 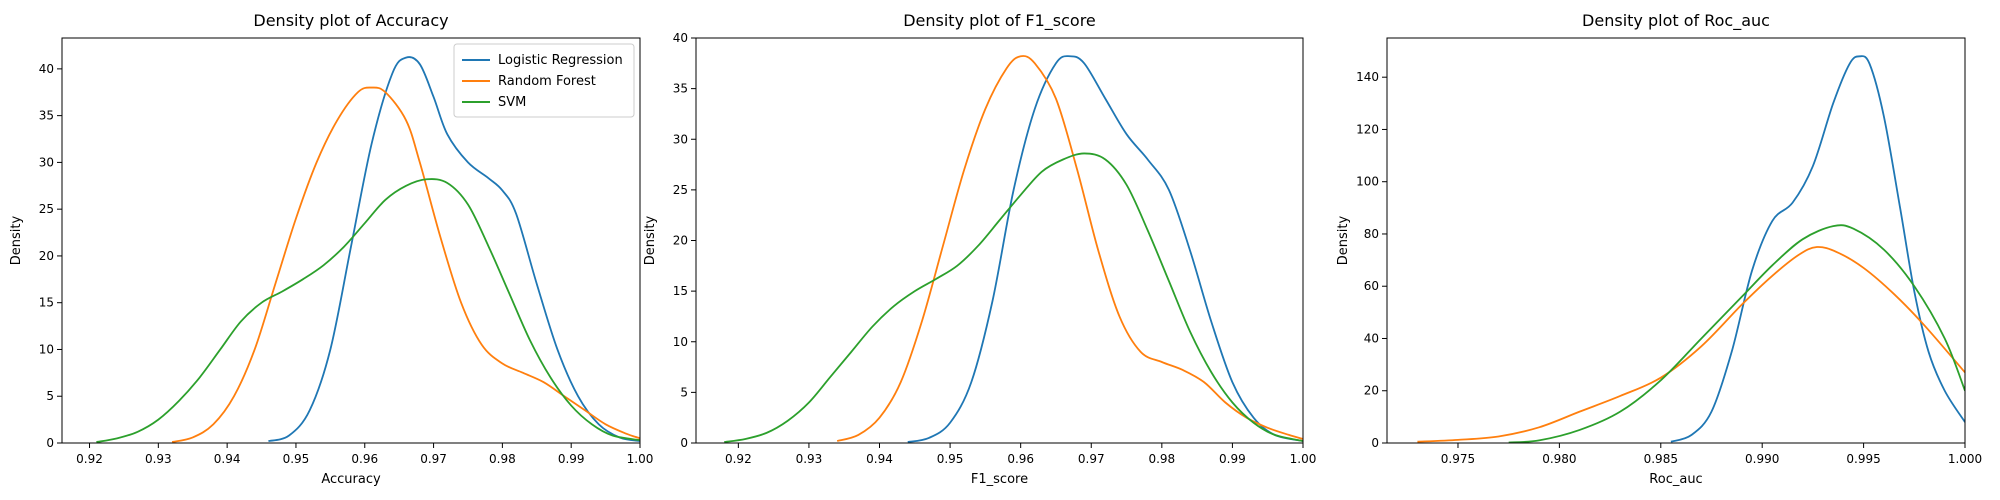 I want to click on chart-title: Density plot of Accuracy, so click(x=350, y=20).